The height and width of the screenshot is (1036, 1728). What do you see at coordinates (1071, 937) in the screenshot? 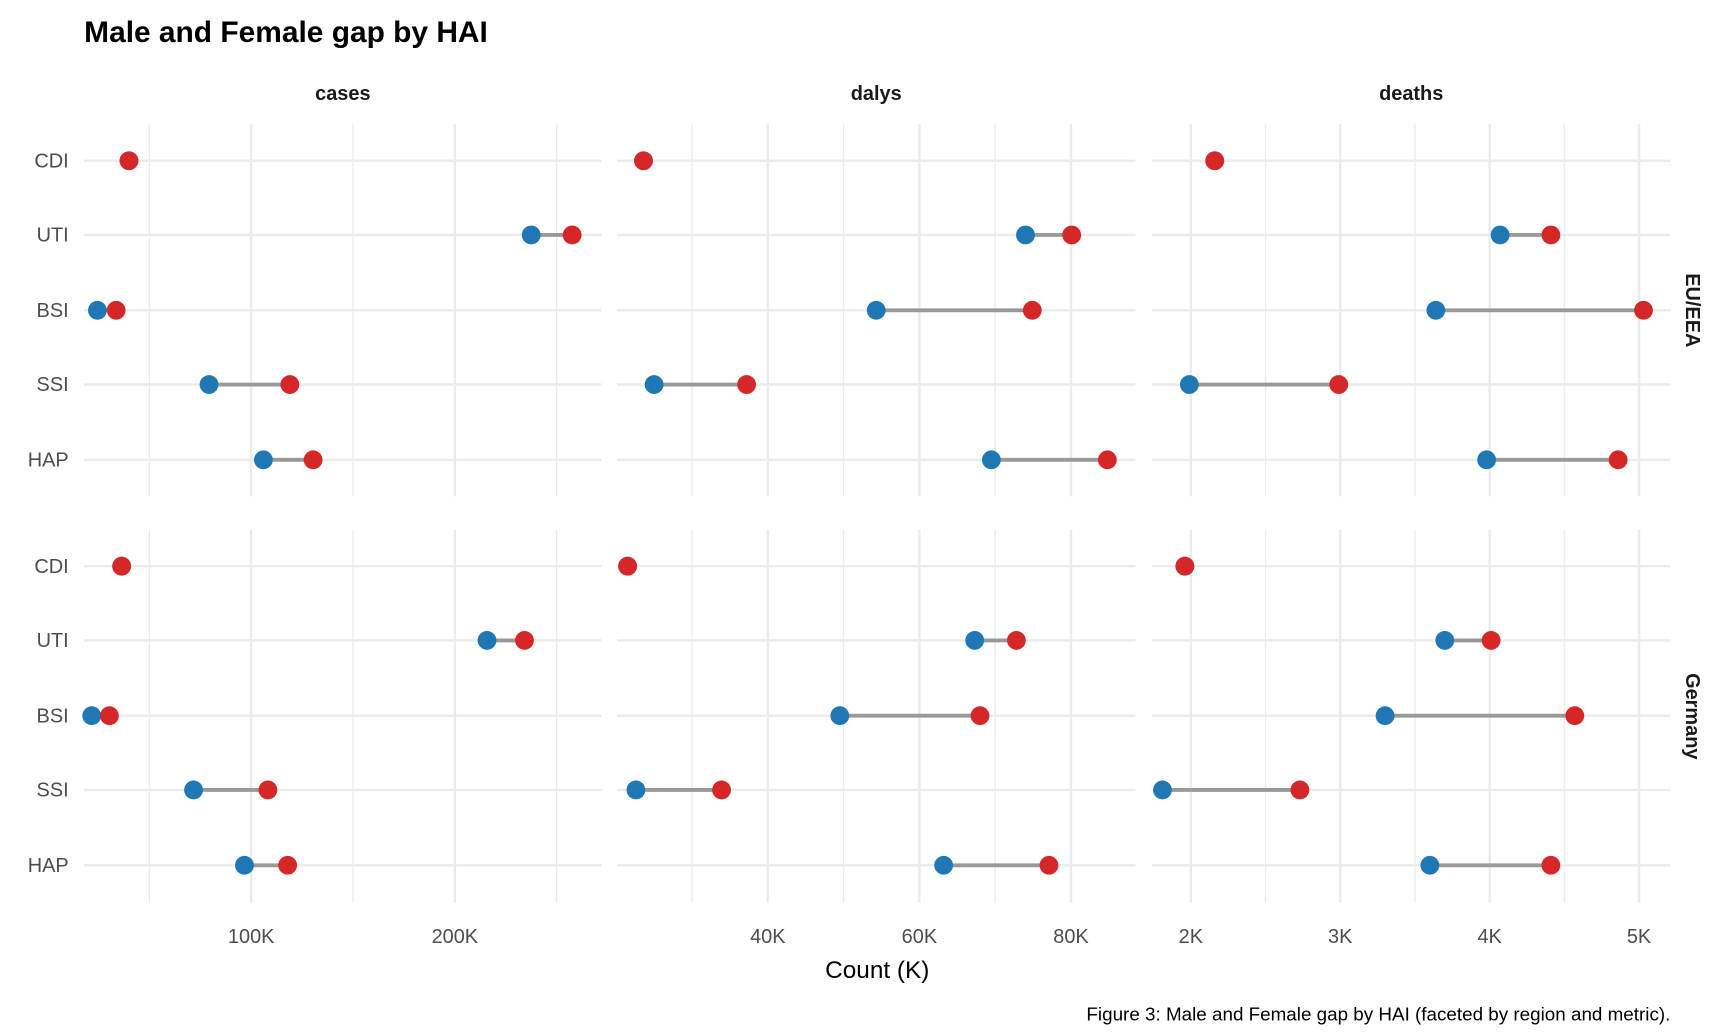
I see `x-tick-label: 80K` at bounding box center [1071, 937].